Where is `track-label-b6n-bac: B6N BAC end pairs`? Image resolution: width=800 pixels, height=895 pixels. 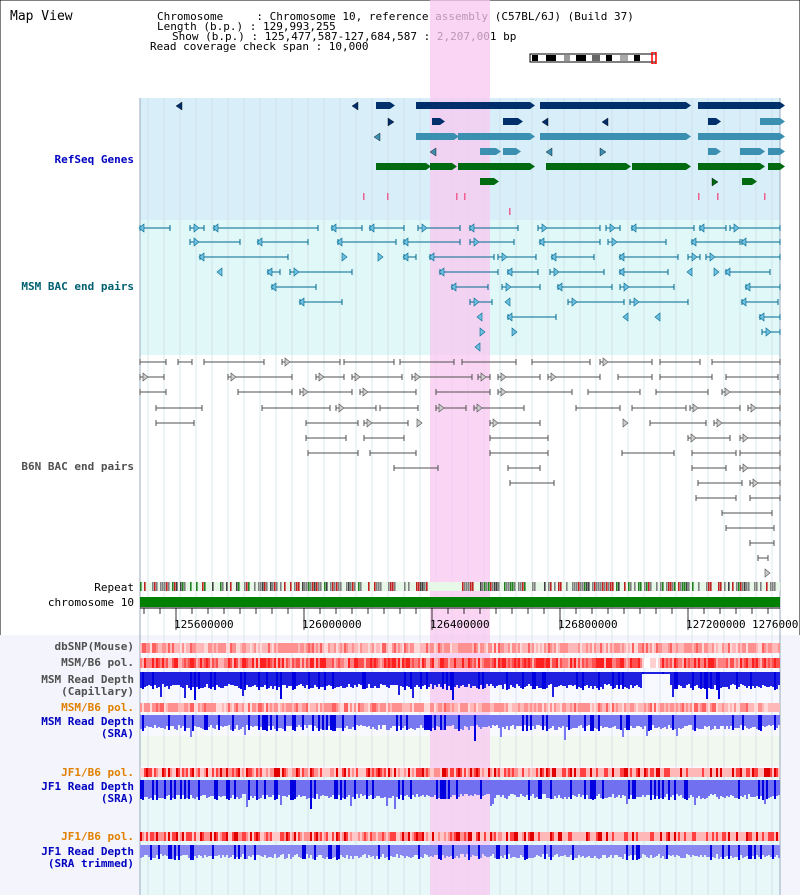 track-label-b6n-bac: B6N BAC end pairs is located at coordinates (77, 466).